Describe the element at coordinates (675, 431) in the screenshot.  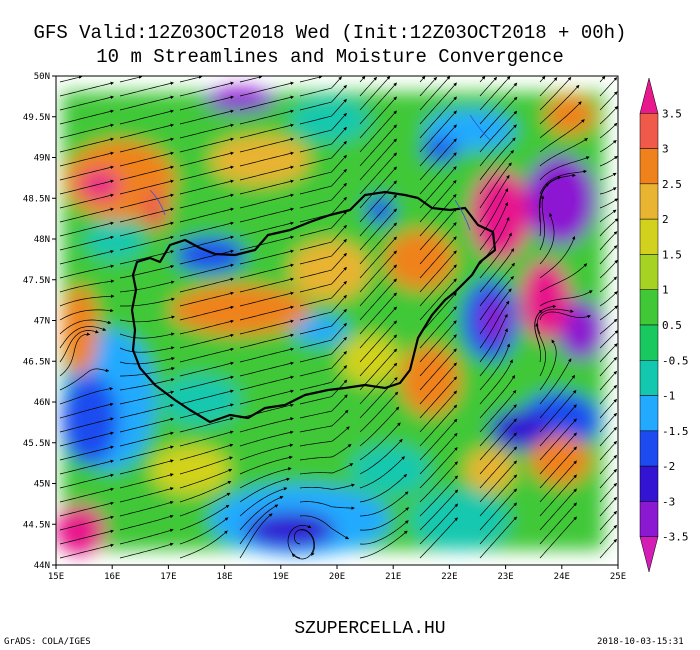
I see `colorbar-label: -1.5` at that location.